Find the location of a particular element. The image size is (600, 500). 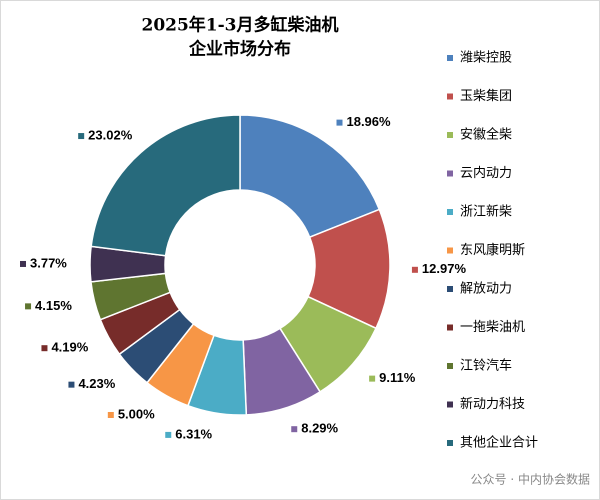

data-label: 4.23% is located at coordinates (96, 383).